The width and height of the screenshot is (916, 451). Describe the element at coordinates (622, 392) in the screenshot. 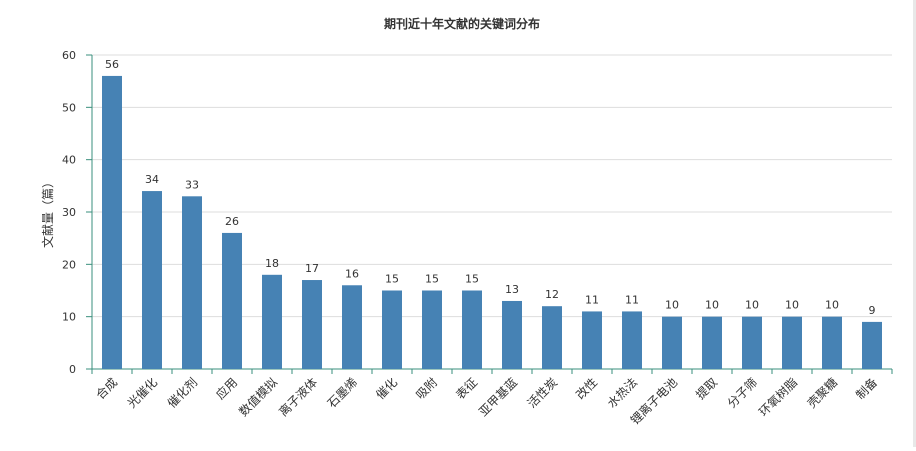

I see `x-tick-label: 水热法` at that location.